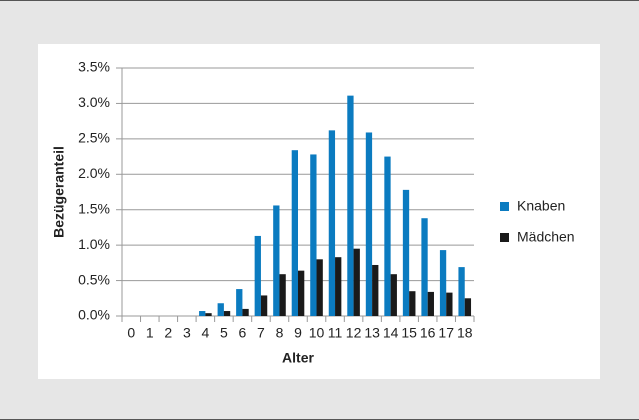 This screenshot has height=420, width=639. Describe the element at coordinates (546, 237) in the screenshot. I see `legend-label: Mädchen` at that location.